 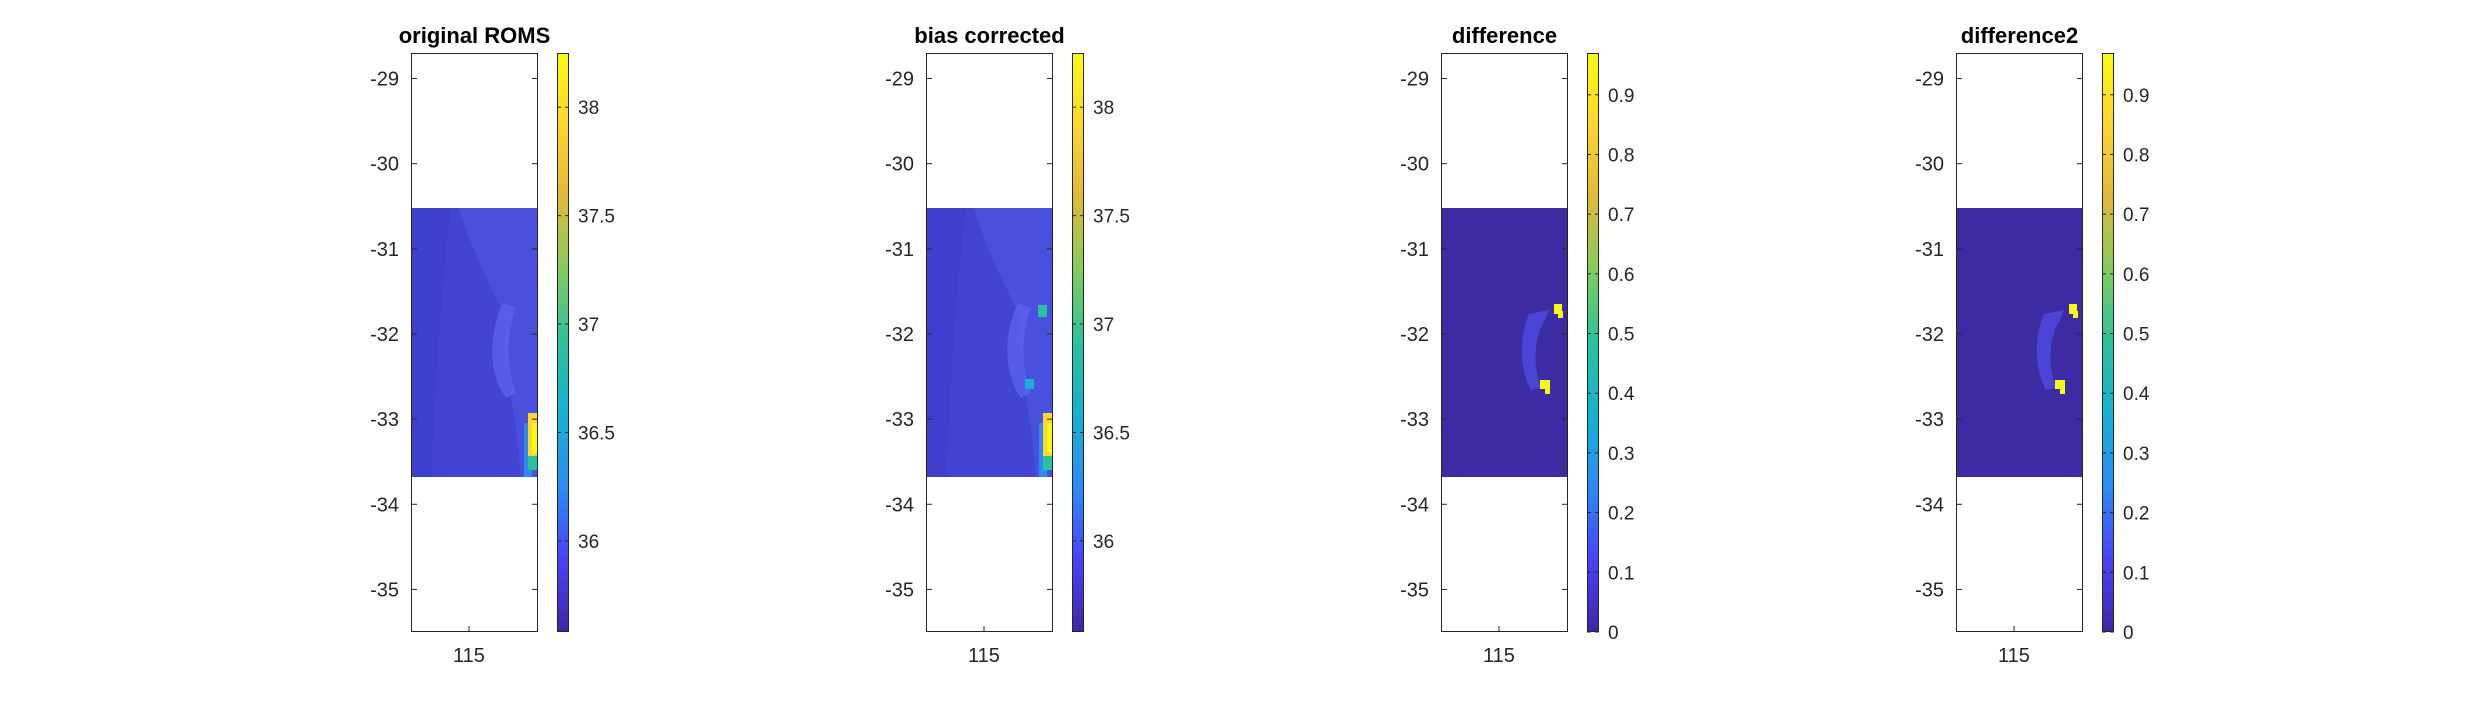 I want to click on colorbar-tick-label: 0.5, so click(x=2136, y=335).